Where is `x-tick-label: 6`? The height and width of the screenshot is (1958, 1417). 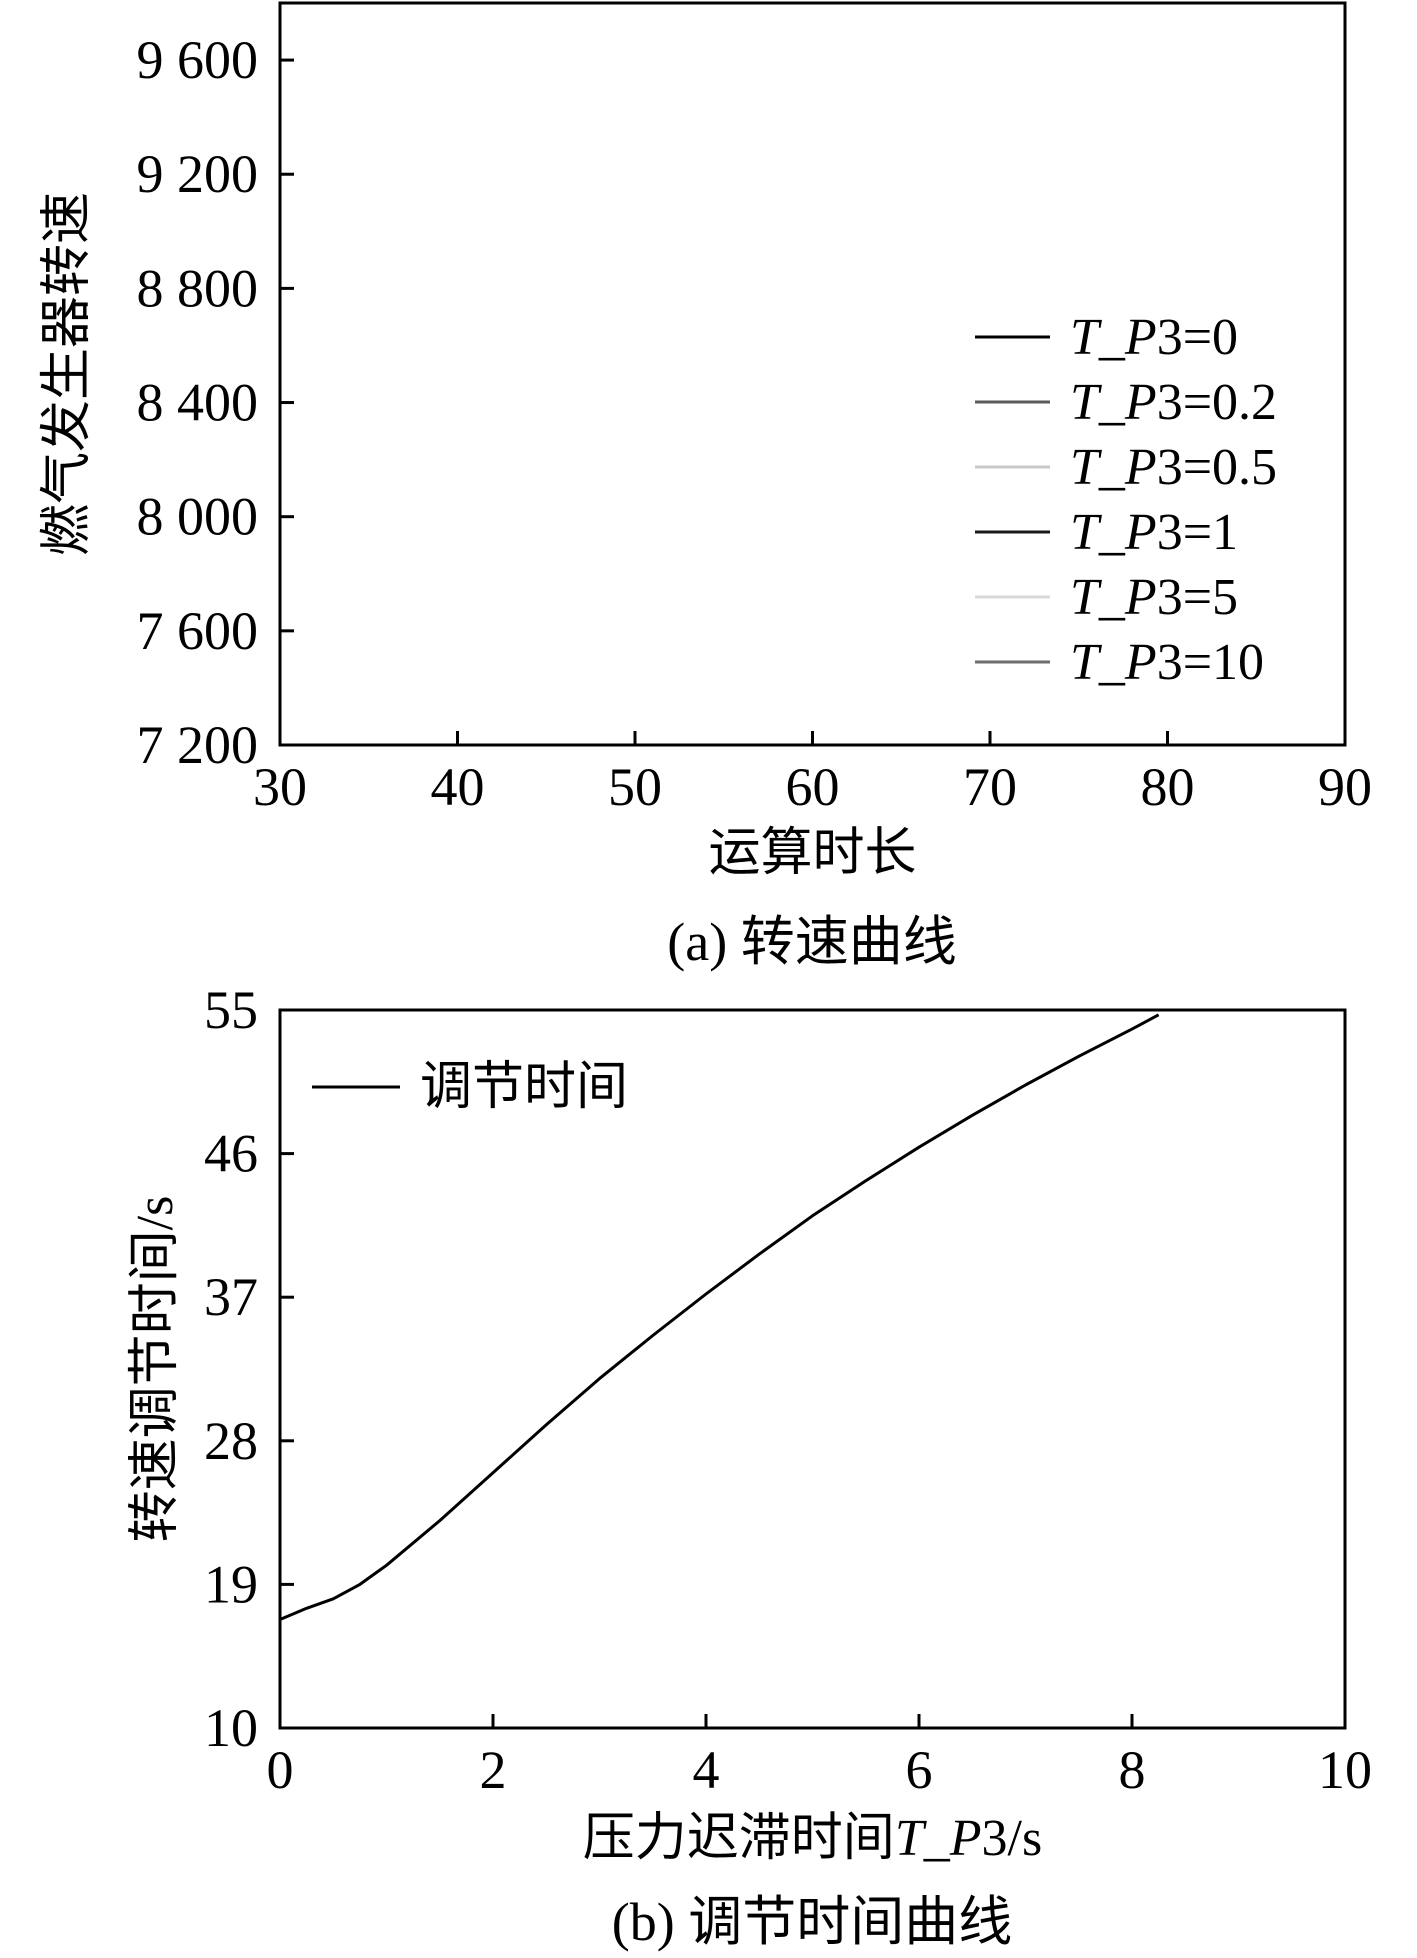 x-tick-label: 6 is located at coordinates (919, 1770).